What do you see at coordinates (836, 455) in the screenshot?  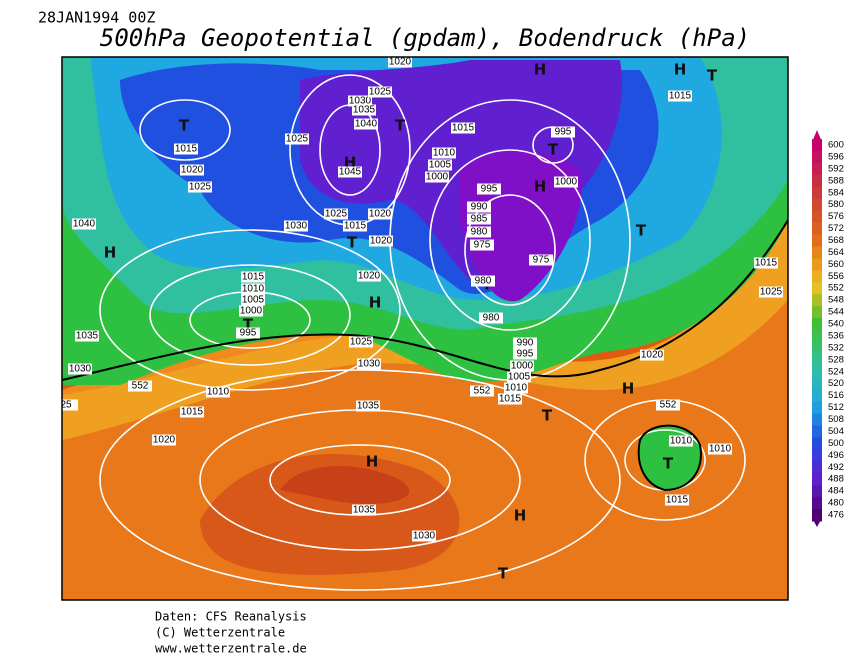 I see `colorbar-label: 496` at bounding box center [836, 455].